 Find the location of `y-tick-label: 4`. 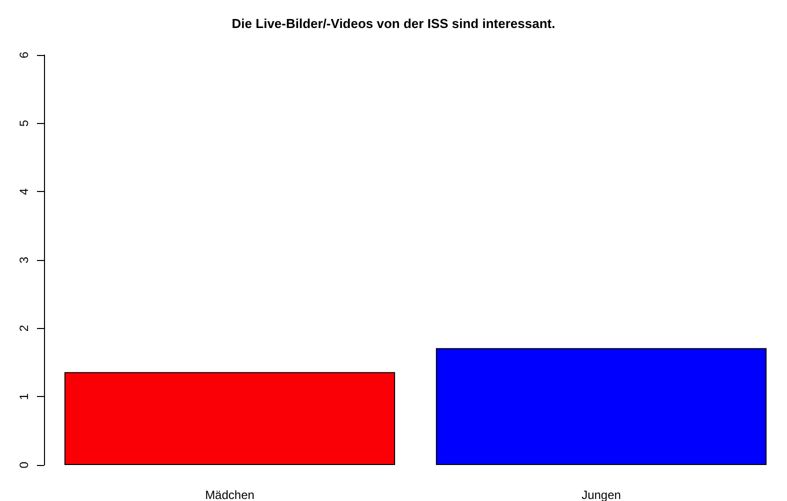

y-tick-label: 4 is located at coordinates (24, 192).